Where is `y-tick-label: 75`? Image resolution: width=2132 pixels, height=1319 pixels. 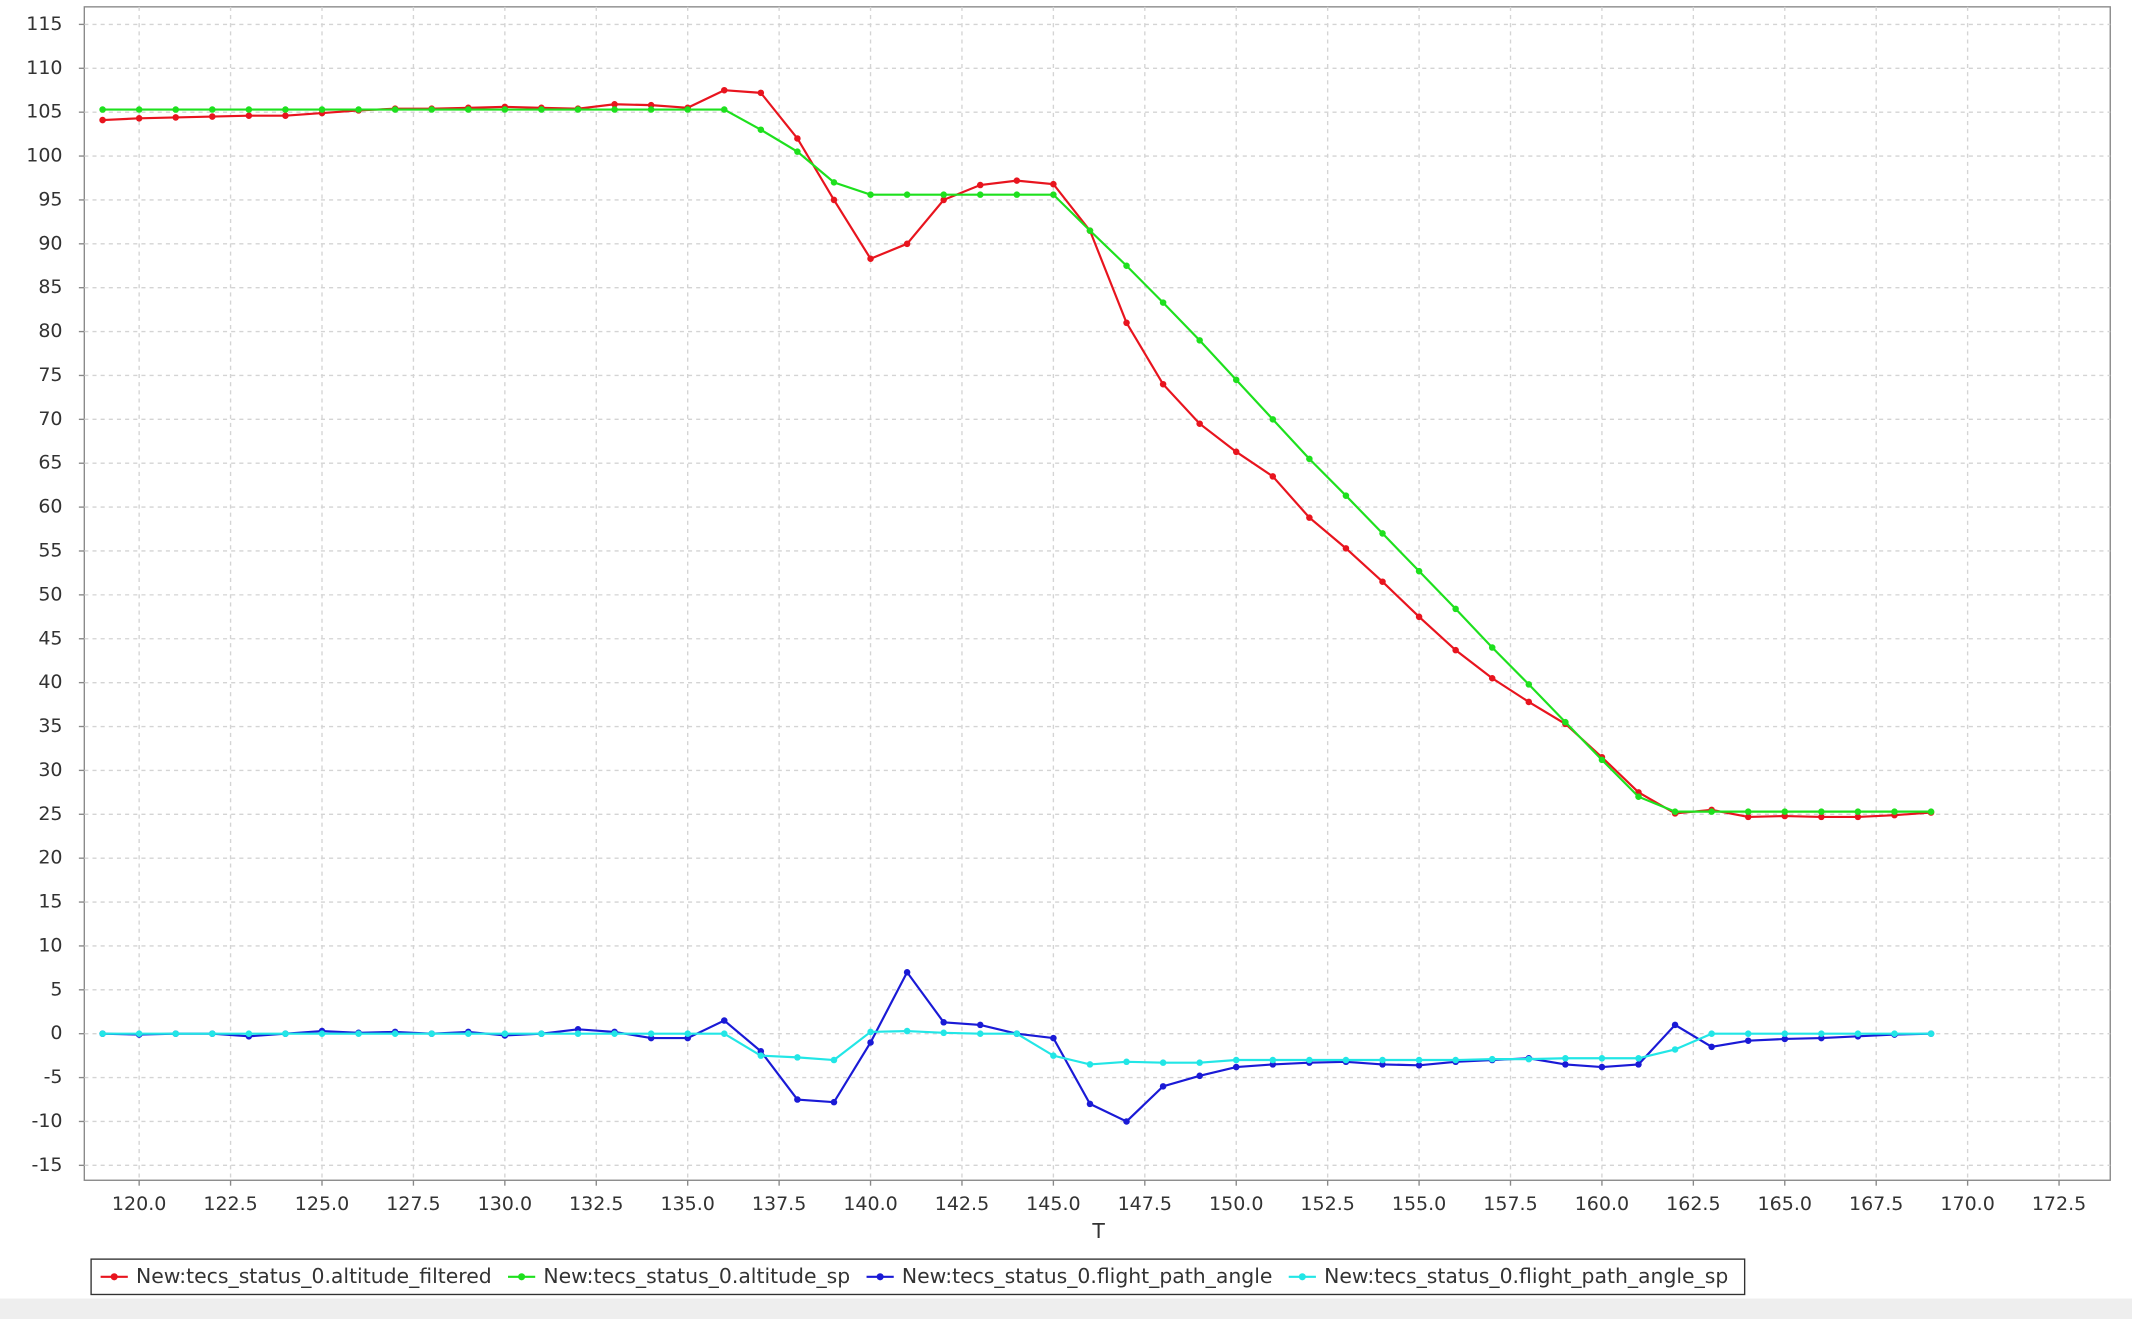 y-tick-label: 75 is located at coordinates (50, 375).